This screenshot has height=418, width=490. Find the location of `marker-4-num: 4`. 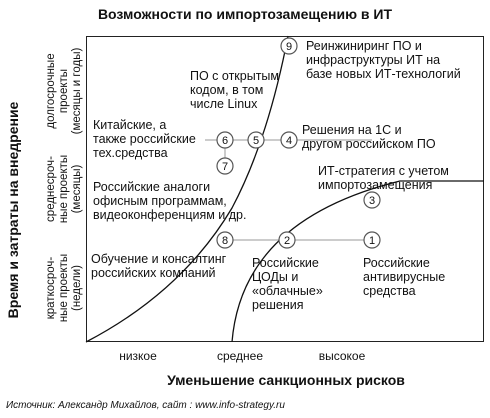

marker-4-num: 4 is located at coordinates (289, 141).